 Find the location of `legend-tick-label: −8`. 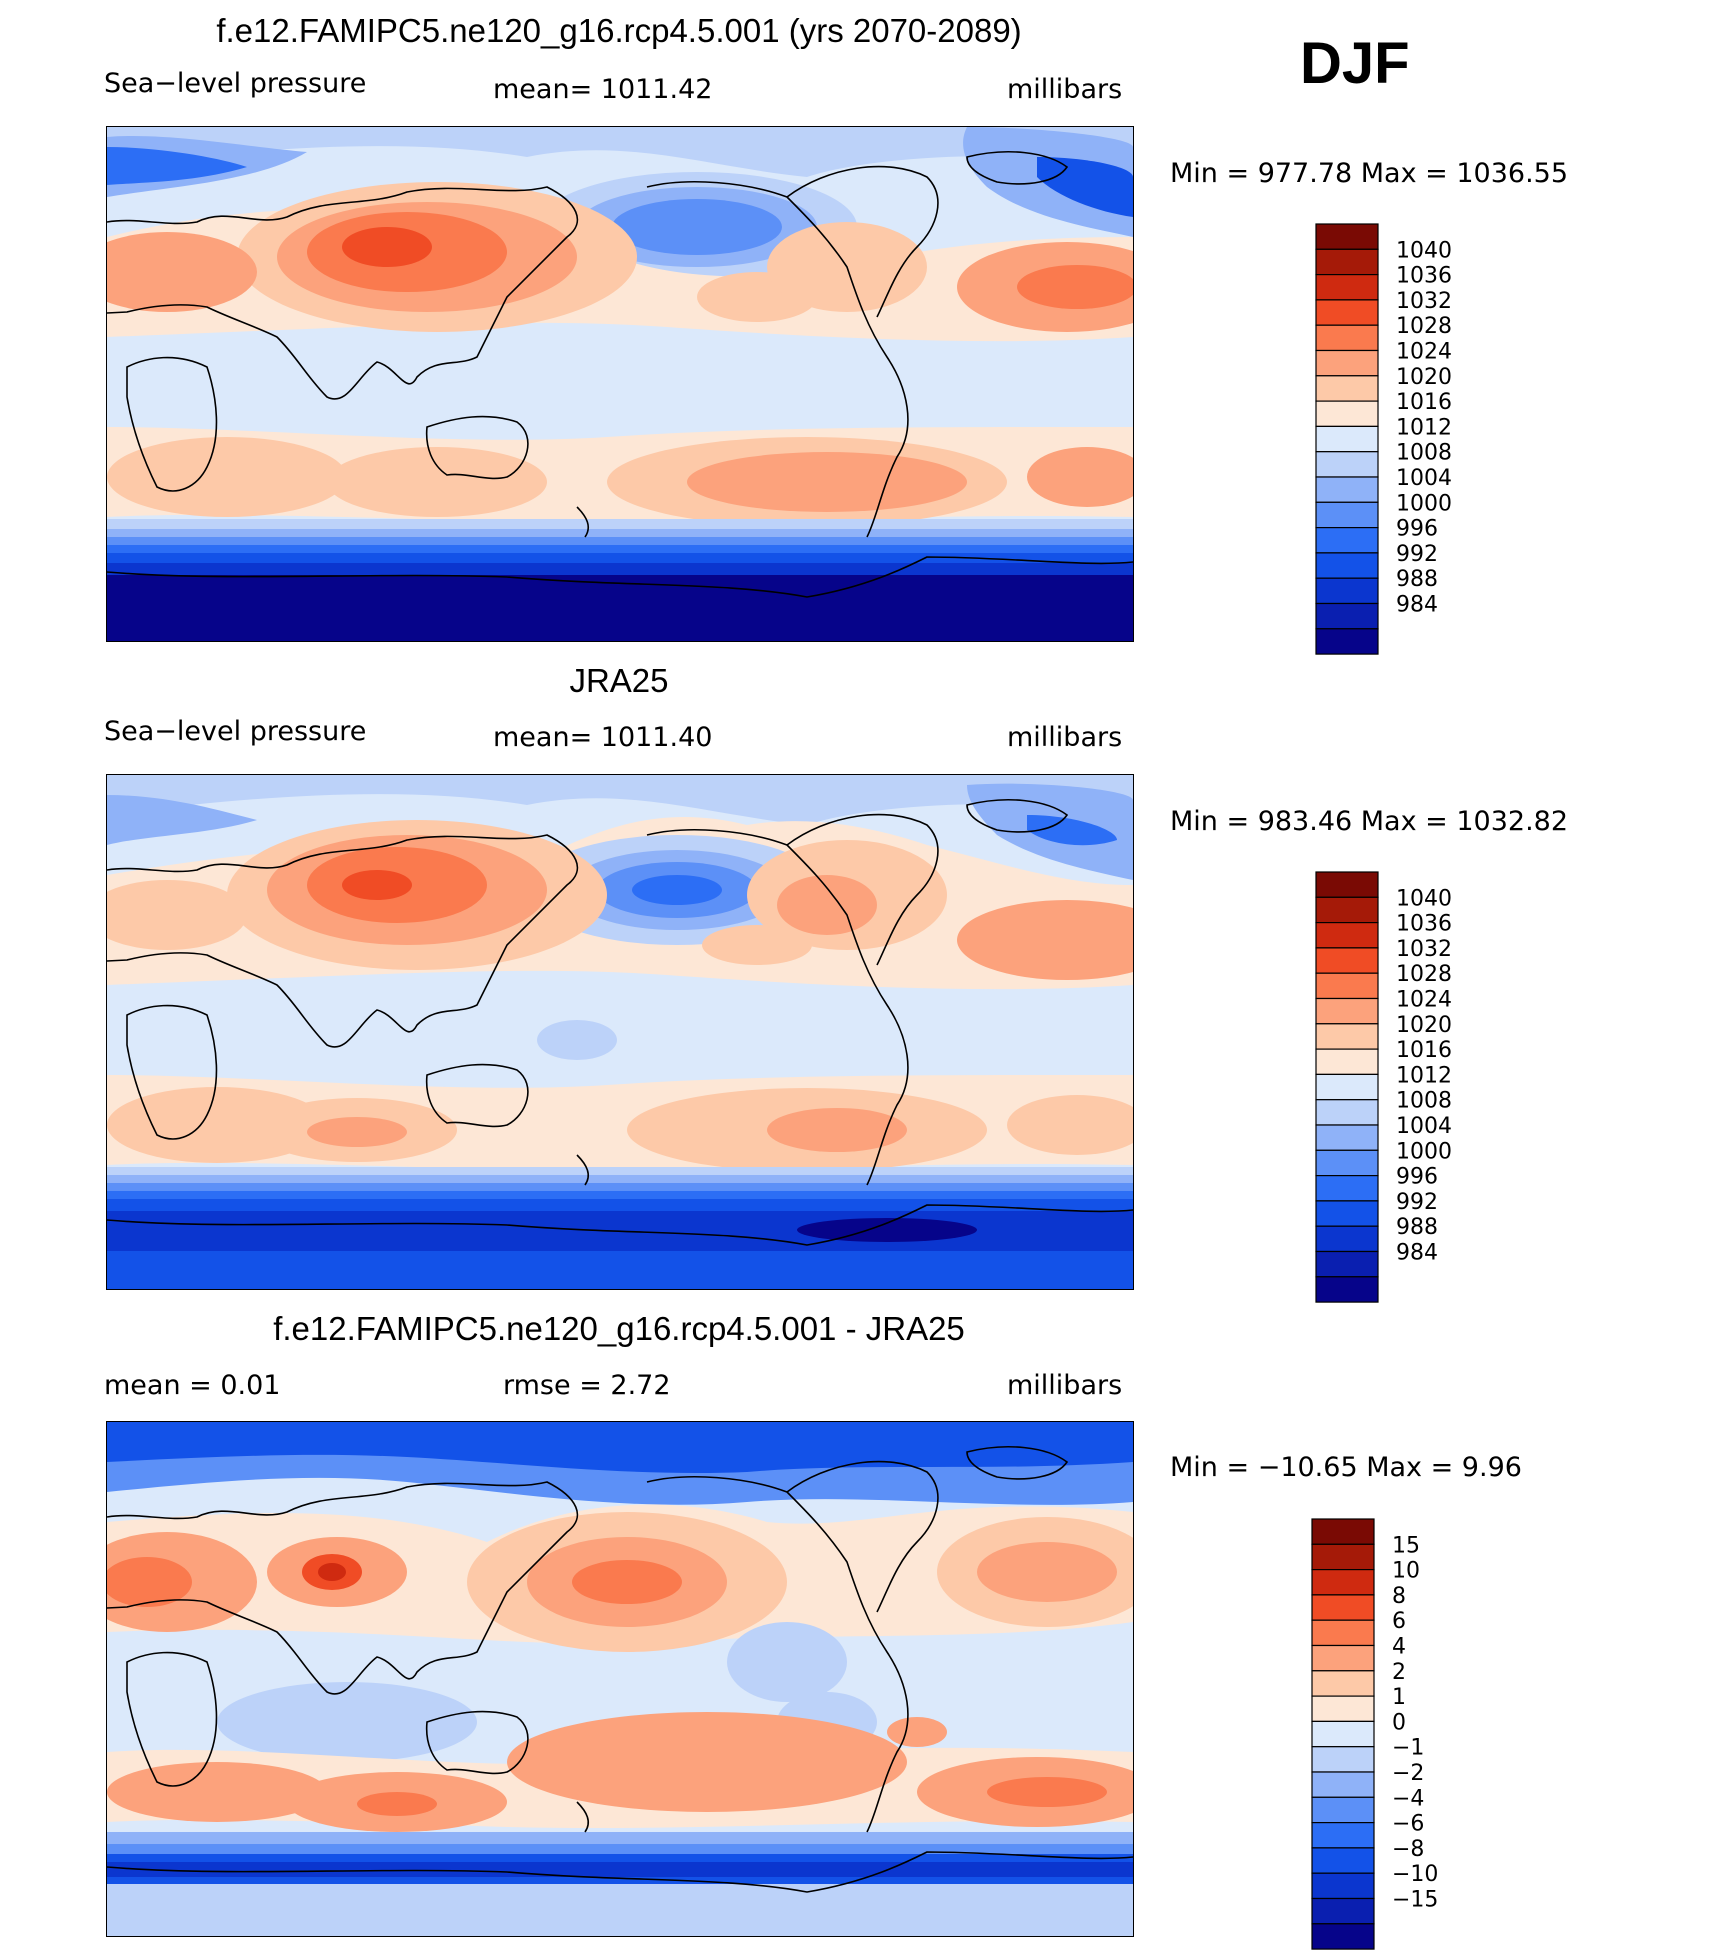

legend-tick-label: −8 is located at coordinates (1408, 1849).